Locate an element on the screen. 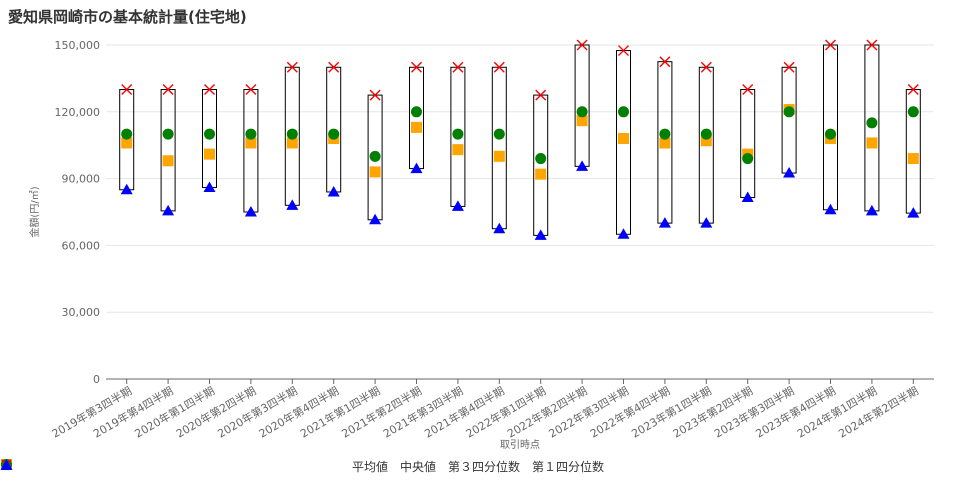  legend-label: 平均値 is located at coordinates (369, 467).